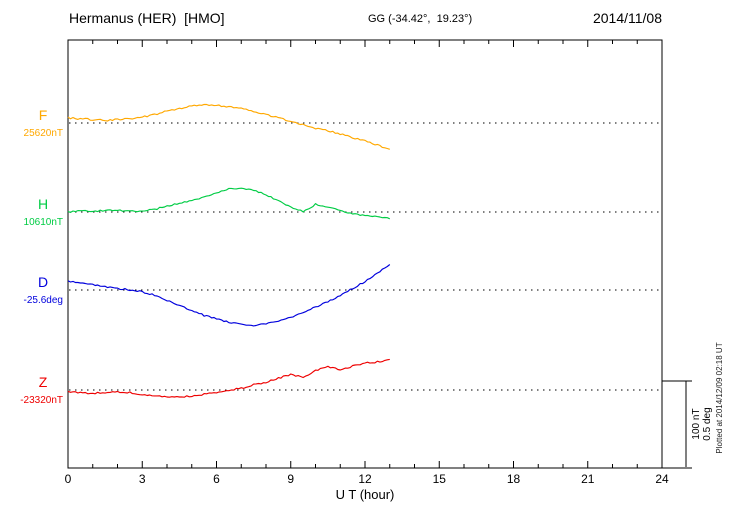 The image size is (730, 520). Describe the element at coordinates (440, 479) in the screenshot. I see `x-tick-label: 15` at that location.